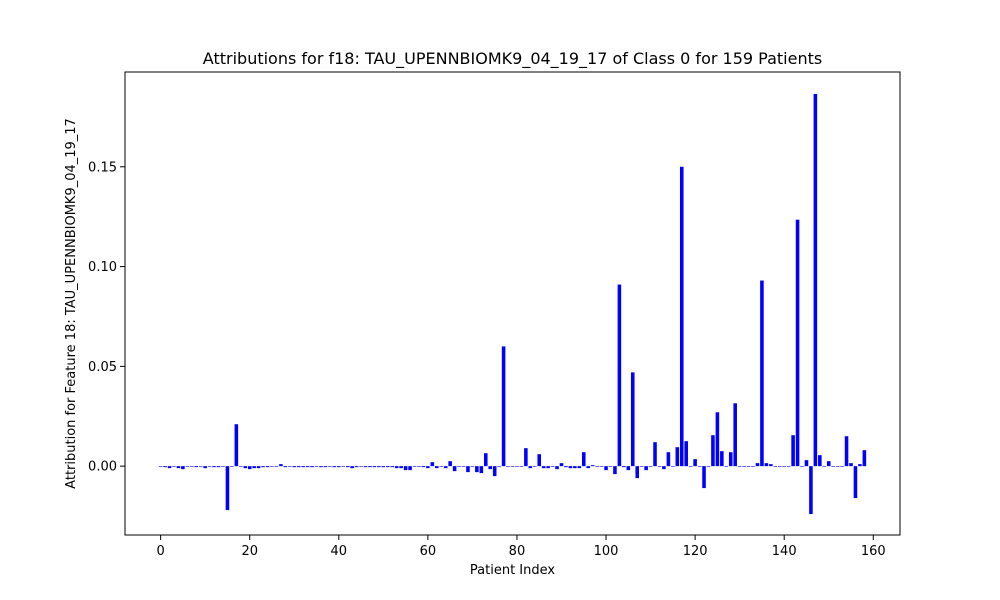  I want to click on x-tick-label: 100, so click(606, 551).